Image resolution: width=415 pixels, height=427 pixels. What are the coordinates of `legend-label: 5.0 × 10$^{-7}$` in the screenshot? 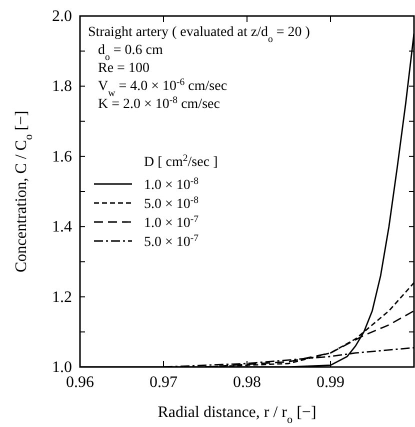 It's located at (171, 241).